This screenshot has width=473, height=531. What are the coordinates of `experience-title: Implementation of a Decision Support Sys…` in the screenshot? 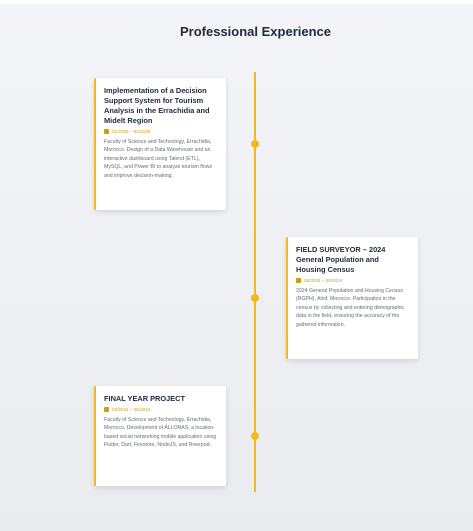 It's located at (157, 105).